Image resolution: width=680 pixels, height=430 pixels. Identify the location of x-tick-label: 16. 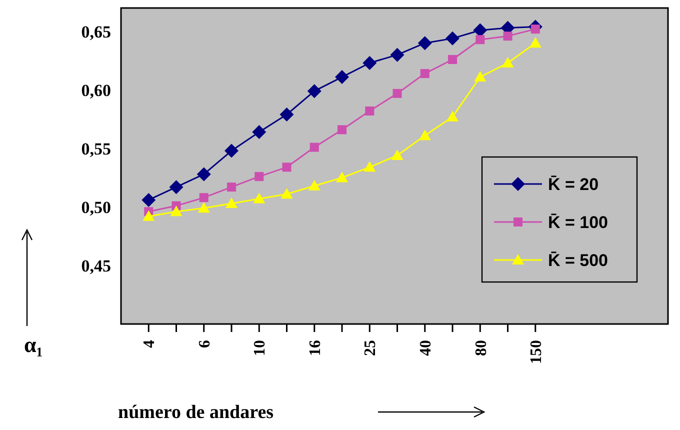
(315, 348).